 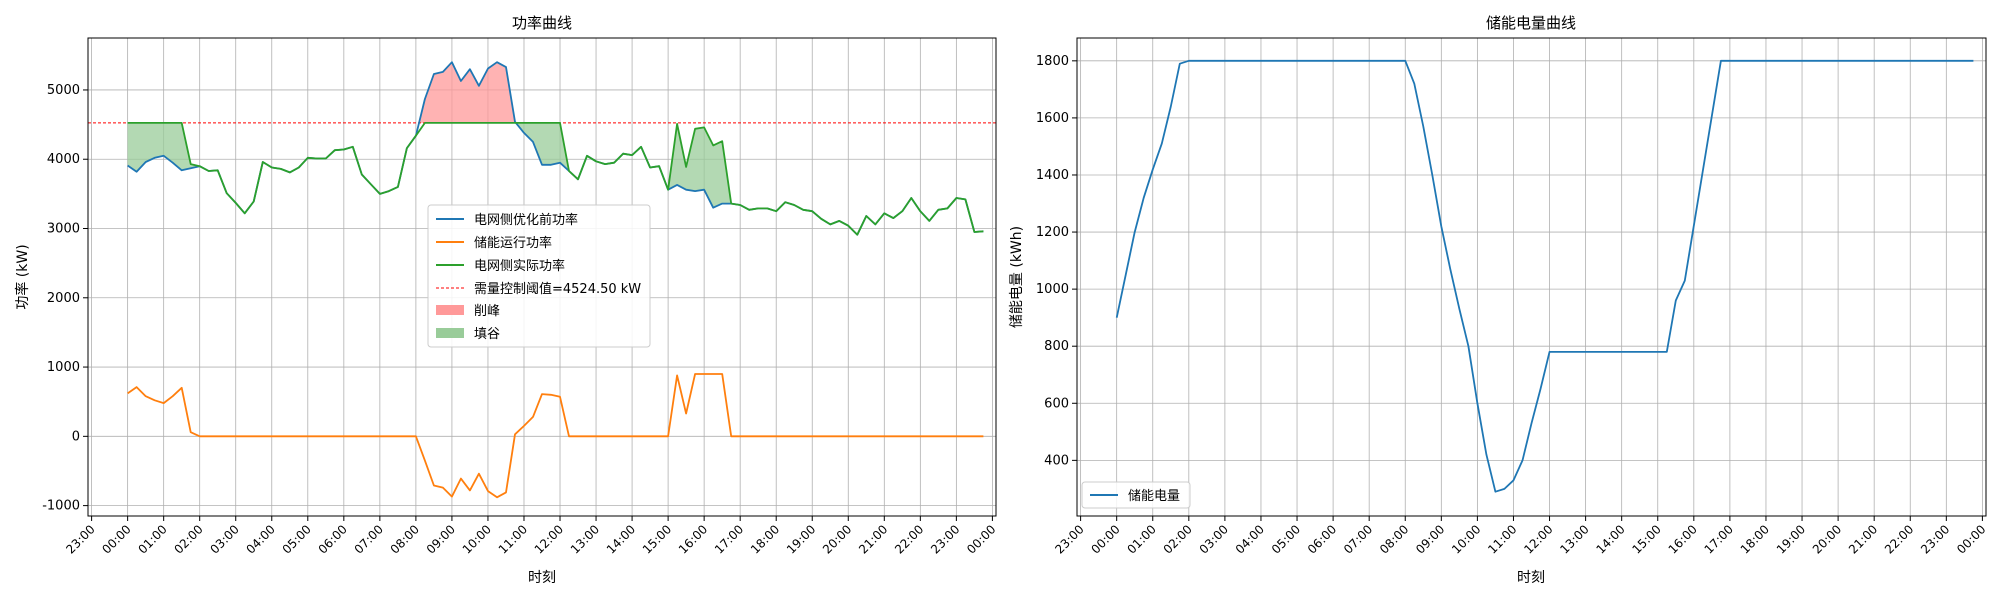 I want to click on peak-shaving-fill, so click(x=467, y=92).